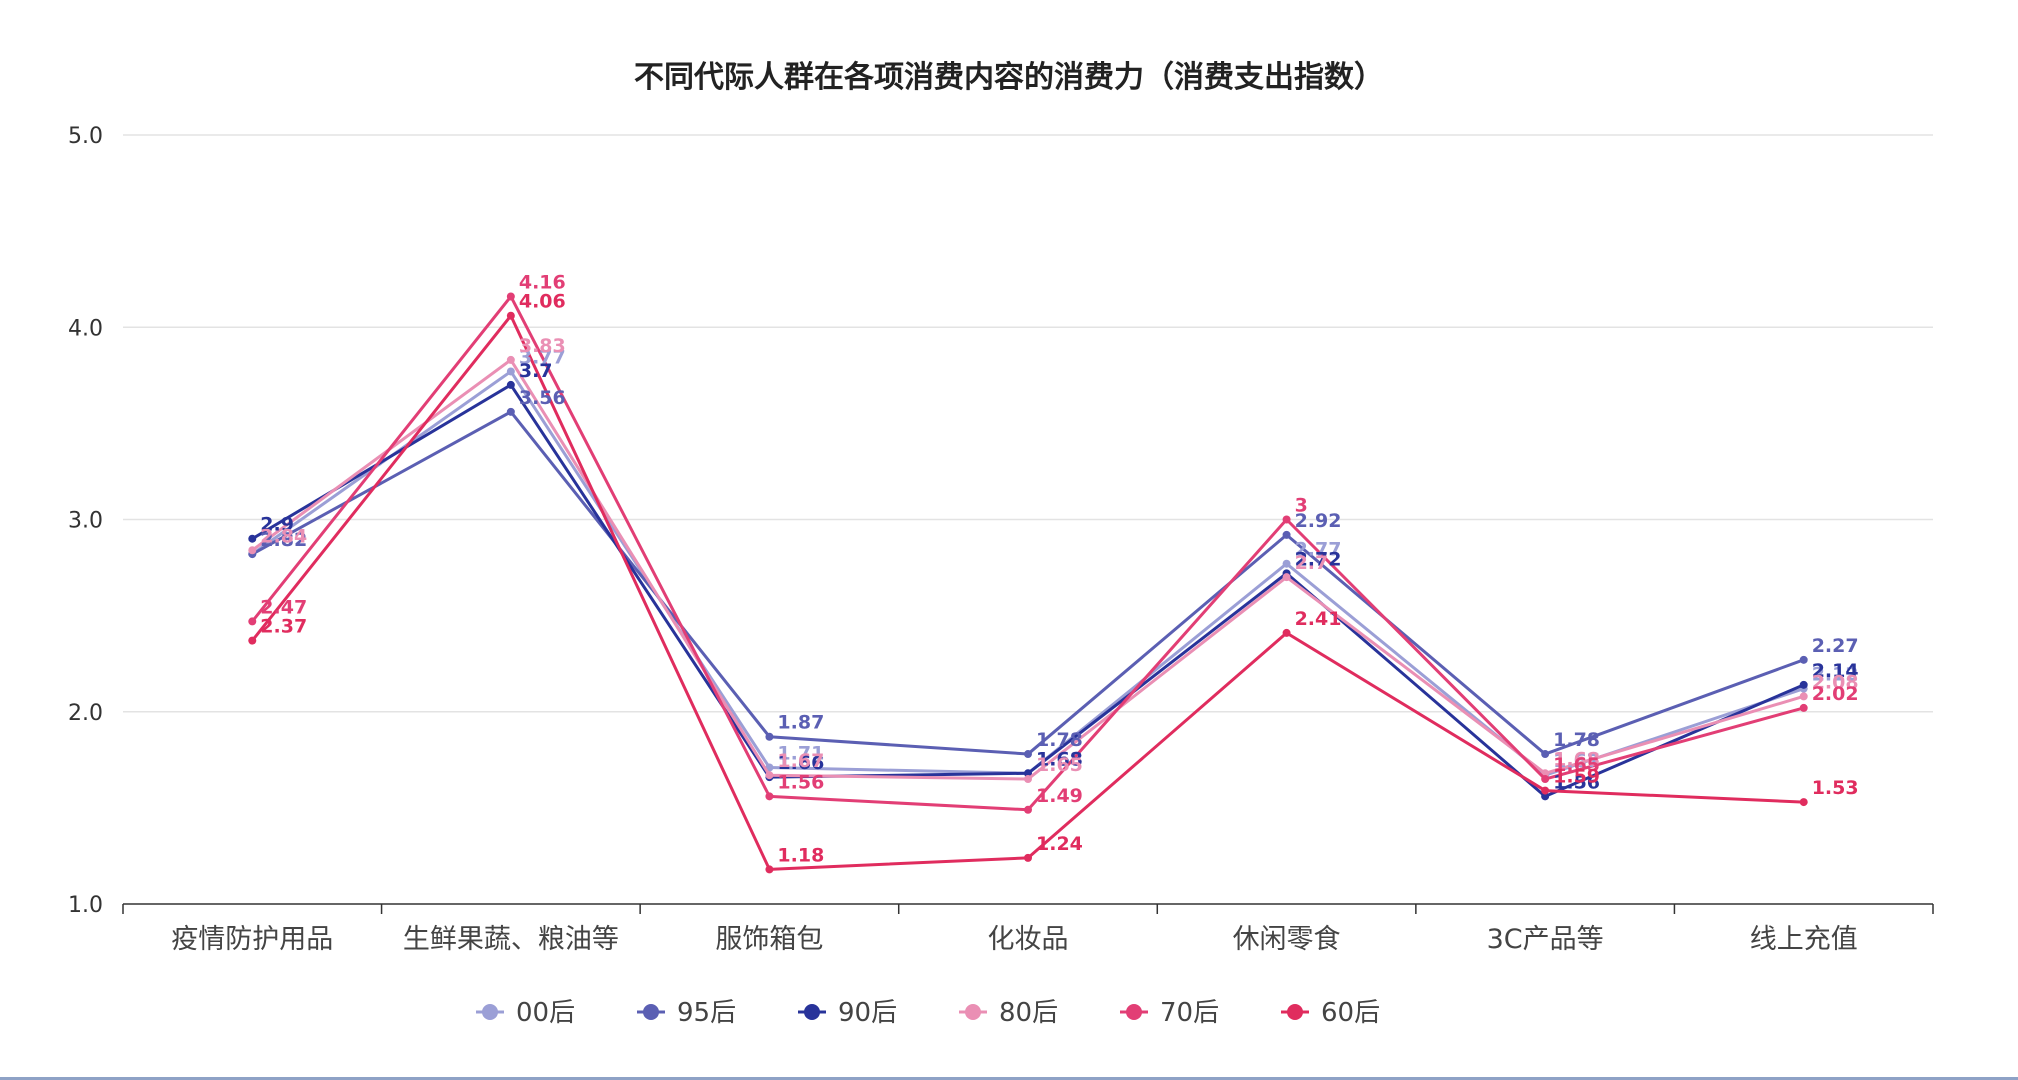  What do you see at coordinates (1009, 77) in the screenshot?
I see `chart-title: 不同代际人群在各项消费内容的消费力（消费支出指数）` at bounding box center [1009, 77].